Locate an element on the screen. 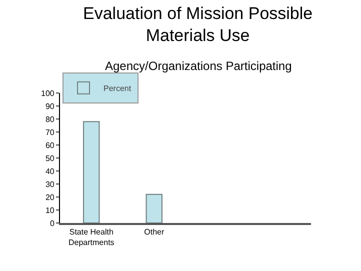  chart-subtitle: Agency/Organizations Participating is located at coordinates (198, 66).